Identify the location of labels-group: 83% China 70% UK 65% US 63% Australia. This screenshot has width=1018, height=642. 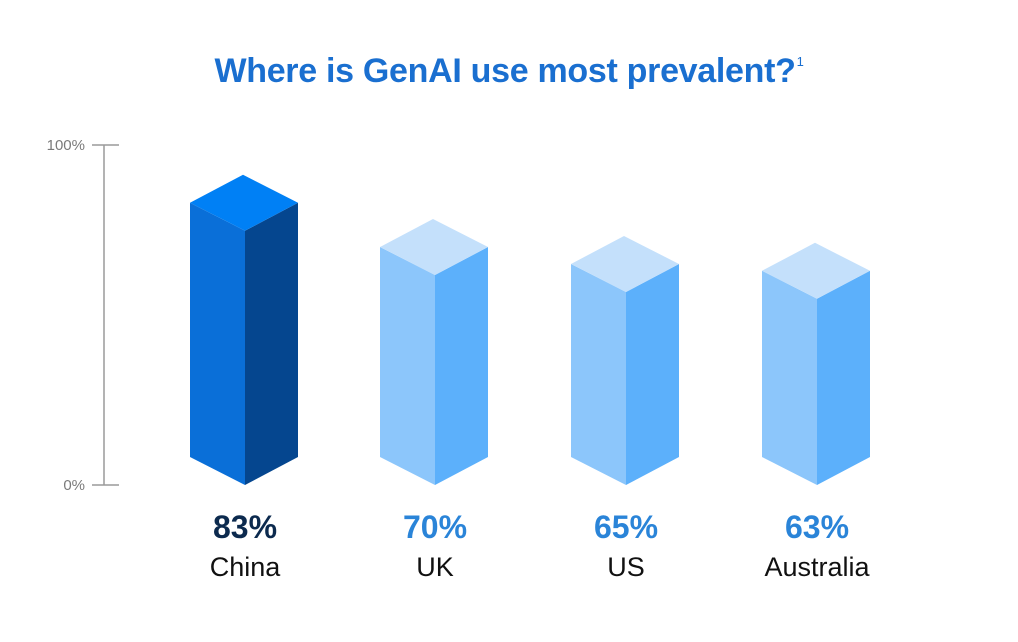
(540, 545).